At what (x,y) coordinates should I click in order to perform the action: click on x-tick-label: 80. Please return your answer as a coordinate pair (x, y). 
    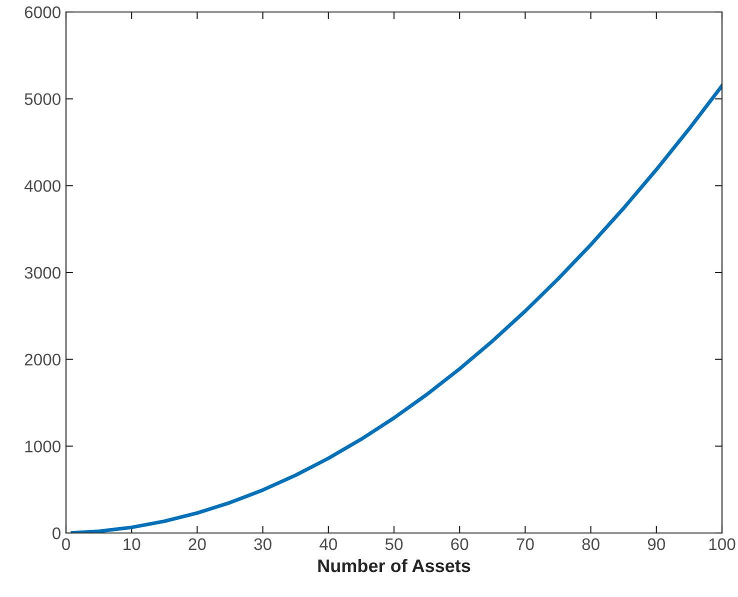
    Looking at the image, I should click on (591, 544).